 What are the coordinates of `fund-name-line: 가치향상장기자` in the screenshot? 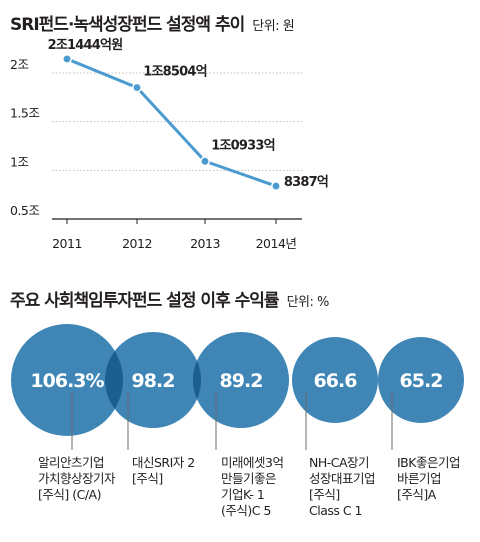 It's located at (77, 478).